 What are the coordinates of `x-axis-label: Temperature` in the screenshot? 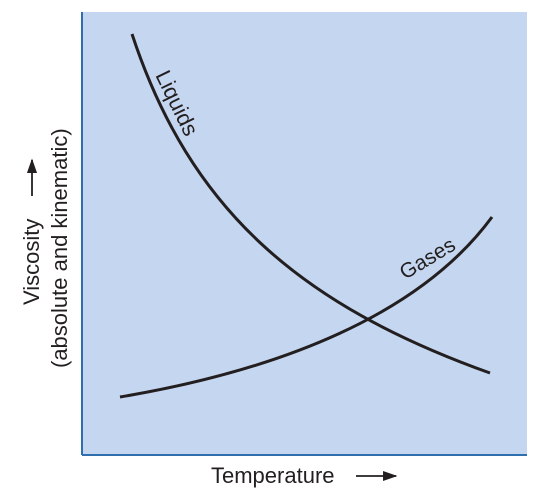 It's located at (273, 475).